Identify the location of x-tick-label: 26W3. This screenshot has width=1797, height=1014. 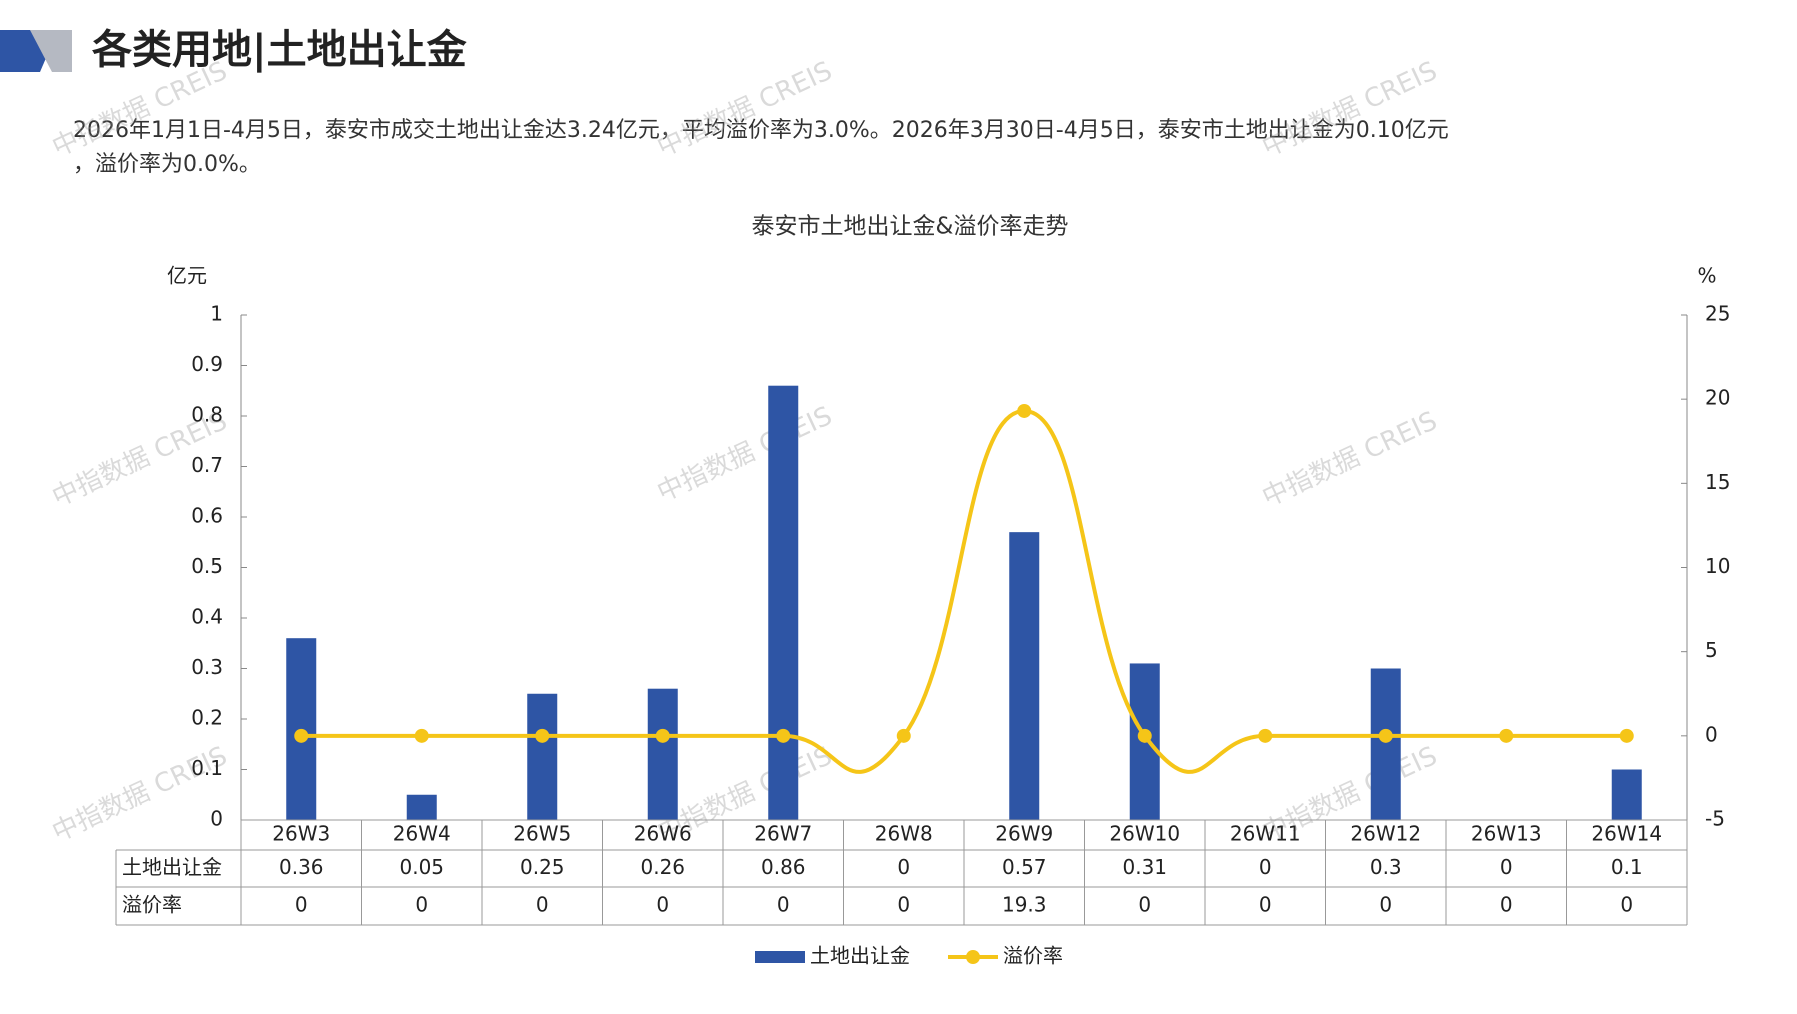
(301, 834).